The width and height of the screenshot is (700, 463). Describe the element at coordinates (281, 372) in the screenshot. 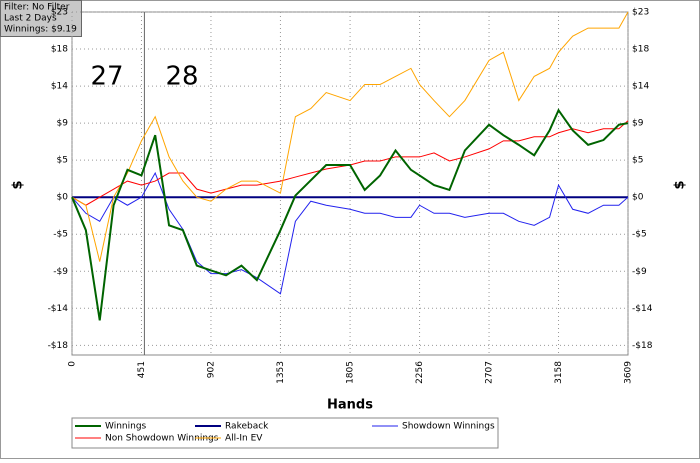

I see `x-tick-label: 1353` at that location.